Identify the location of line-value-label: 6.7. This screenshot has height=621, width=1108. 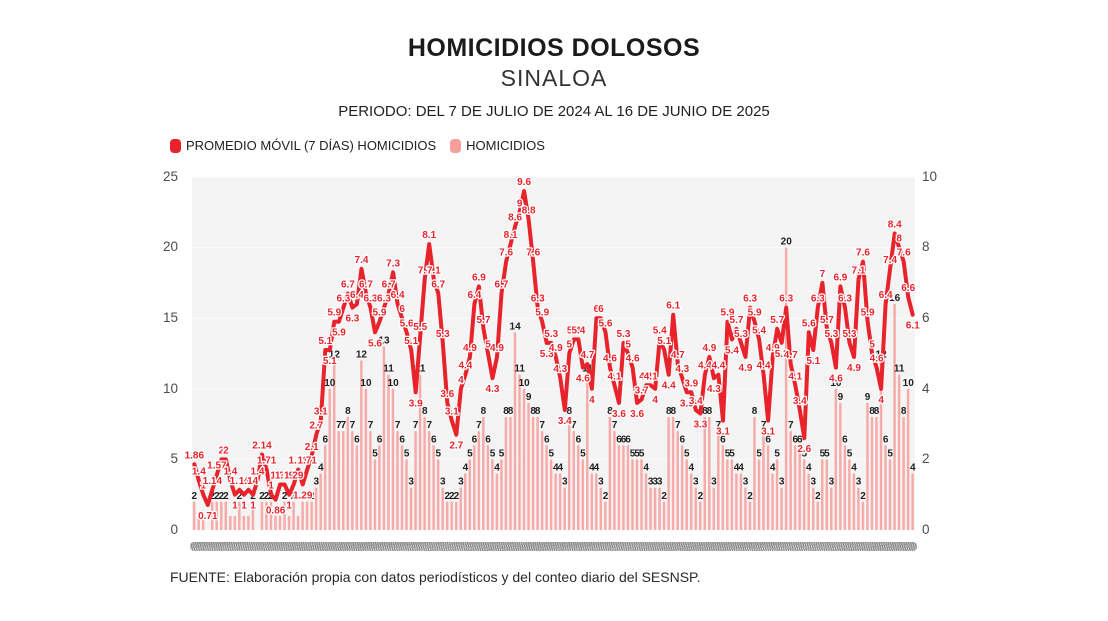
(389, 285).